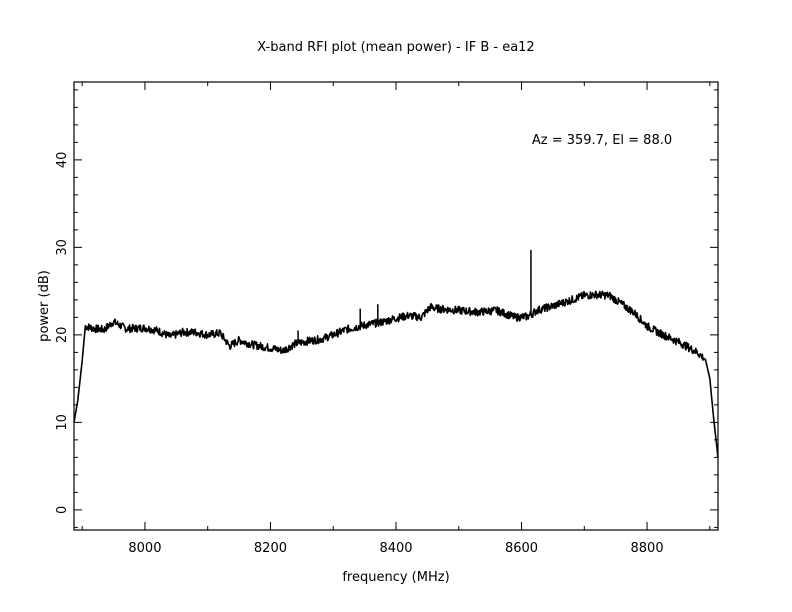  What do you see at coordinates (395, 548) in the screenshot?
I see `x-tick-label: 8400` at bounding box center [395, 548].